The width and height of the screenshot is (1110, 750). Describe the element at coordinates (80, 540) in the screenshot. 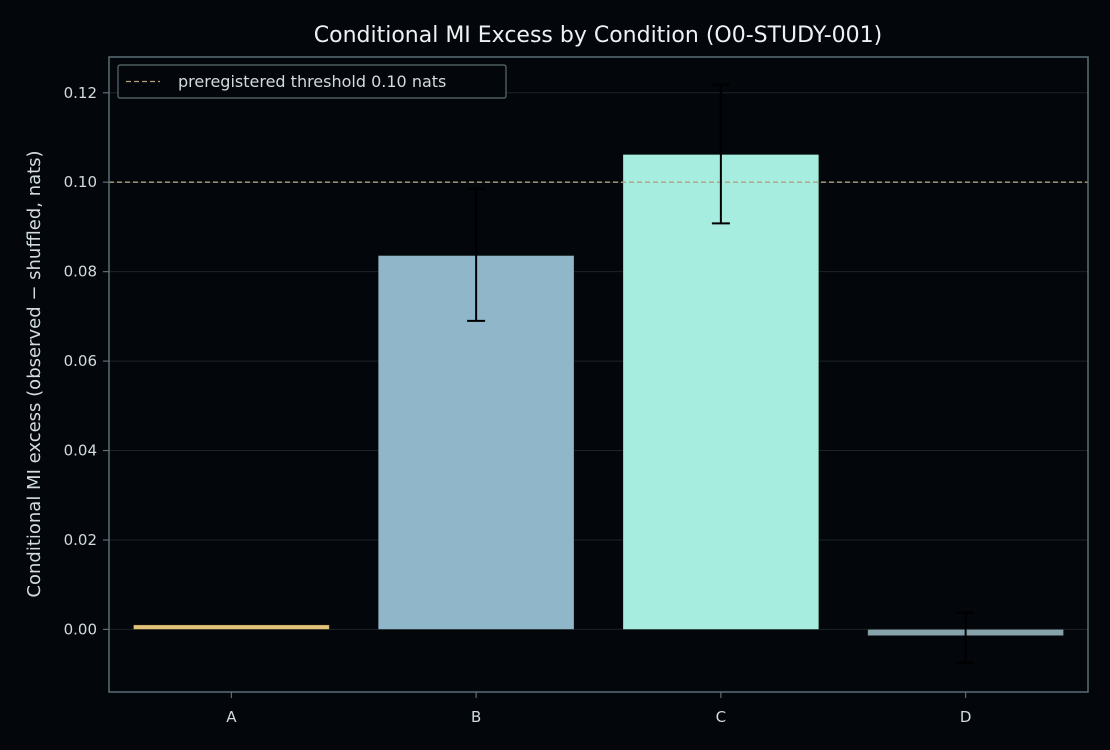

I see `y-tick-label: 0.02` at that location.